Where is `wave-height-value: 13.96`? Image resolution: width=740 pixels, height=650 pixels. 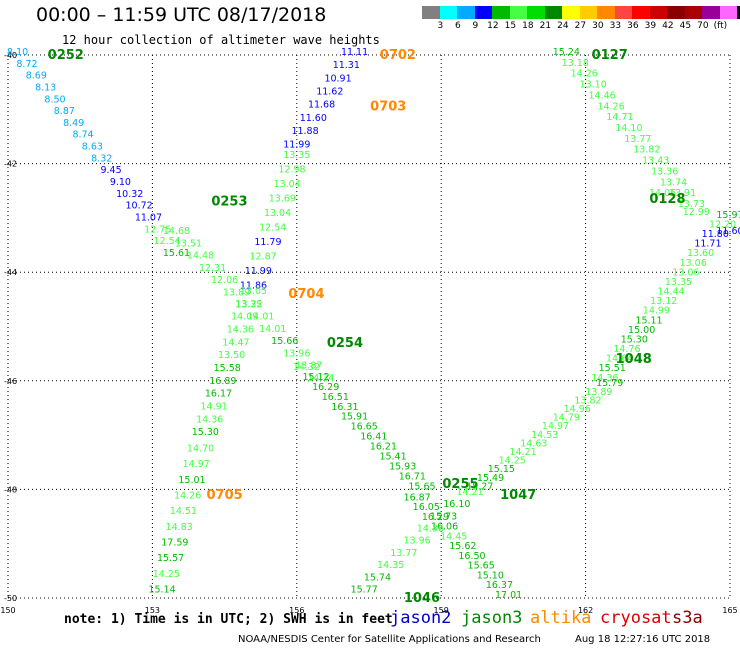 wave-height-value: 13.96 is located at coordinates (417, 541).